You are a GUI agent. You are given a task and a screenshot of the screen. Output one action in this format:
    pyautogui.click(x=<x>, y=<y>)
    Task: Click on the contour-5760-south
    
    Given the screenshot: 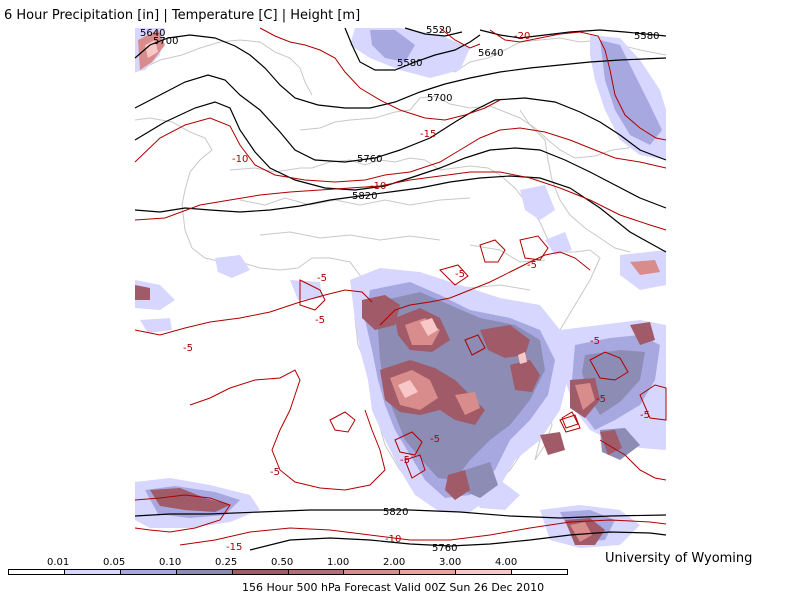 What is the action you would take?
    pyautogui.click(x=458, y=541)
    